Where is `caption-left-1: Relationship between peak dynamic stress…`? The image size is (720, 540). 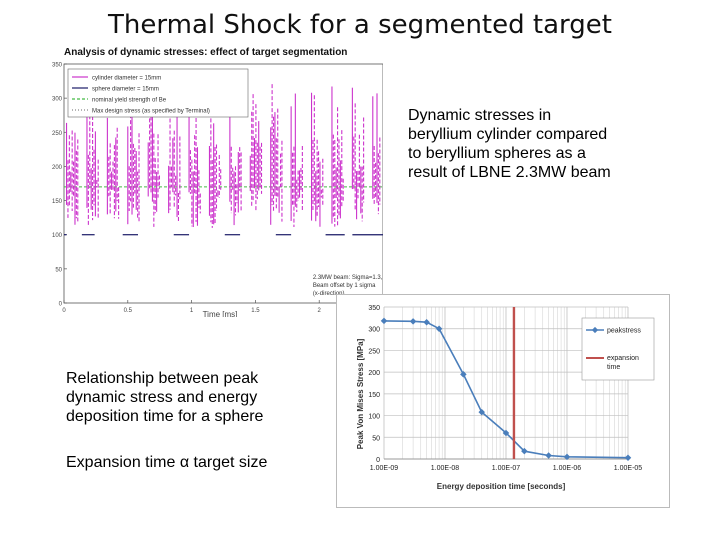
caption-left-1: Relationship between peak dynamic stress… is located at coordinates (165, 397).